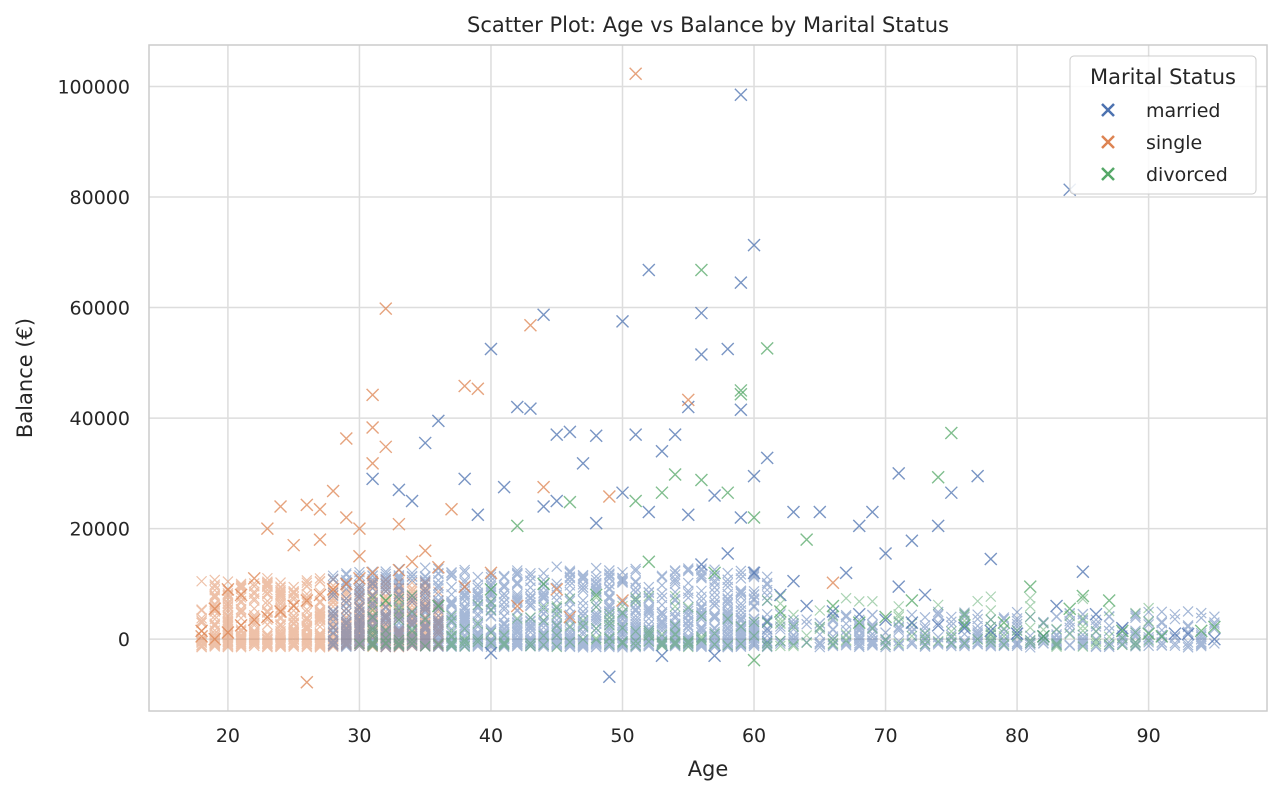 This screenshot has height=797, width=1280. What do you see at coordinates (359, 736) in the screenshot?
I see `x-tick-label: 30` at bounding box center [359, 736].